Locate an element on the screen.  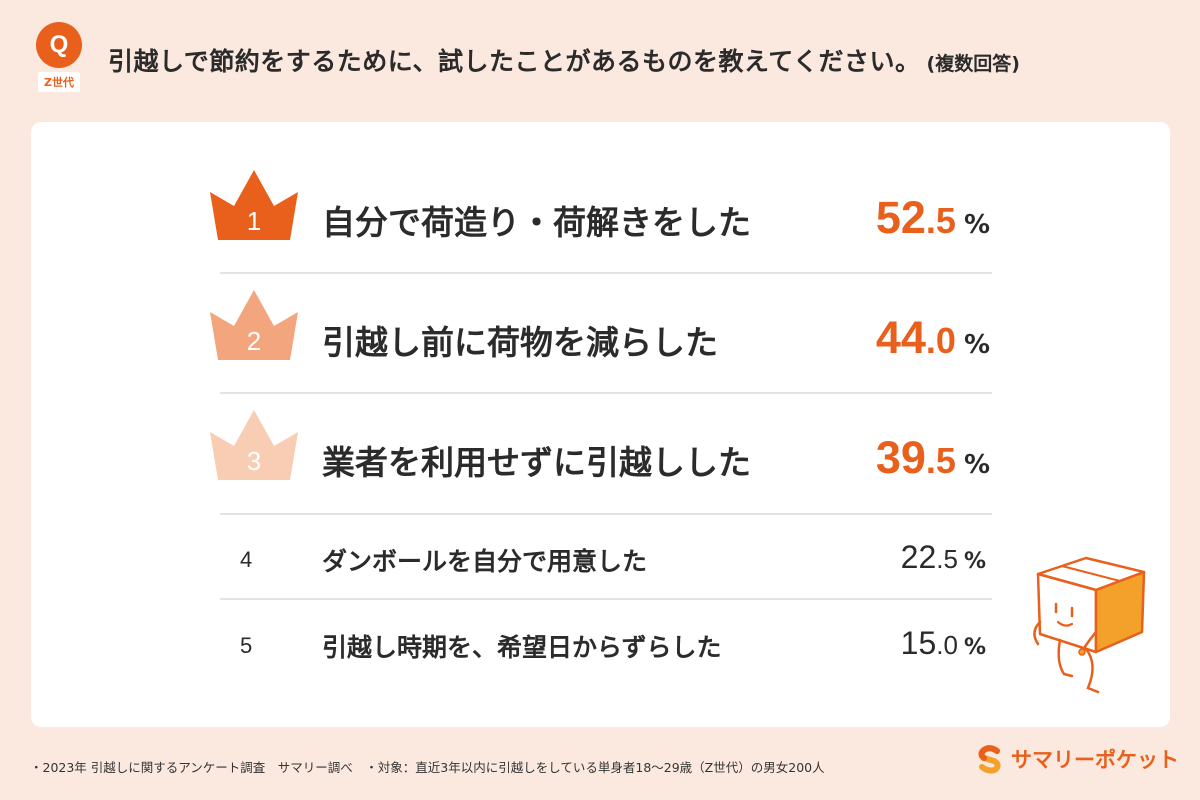
rank-5-value: 15.0 % is located at coordinates (943, 643).